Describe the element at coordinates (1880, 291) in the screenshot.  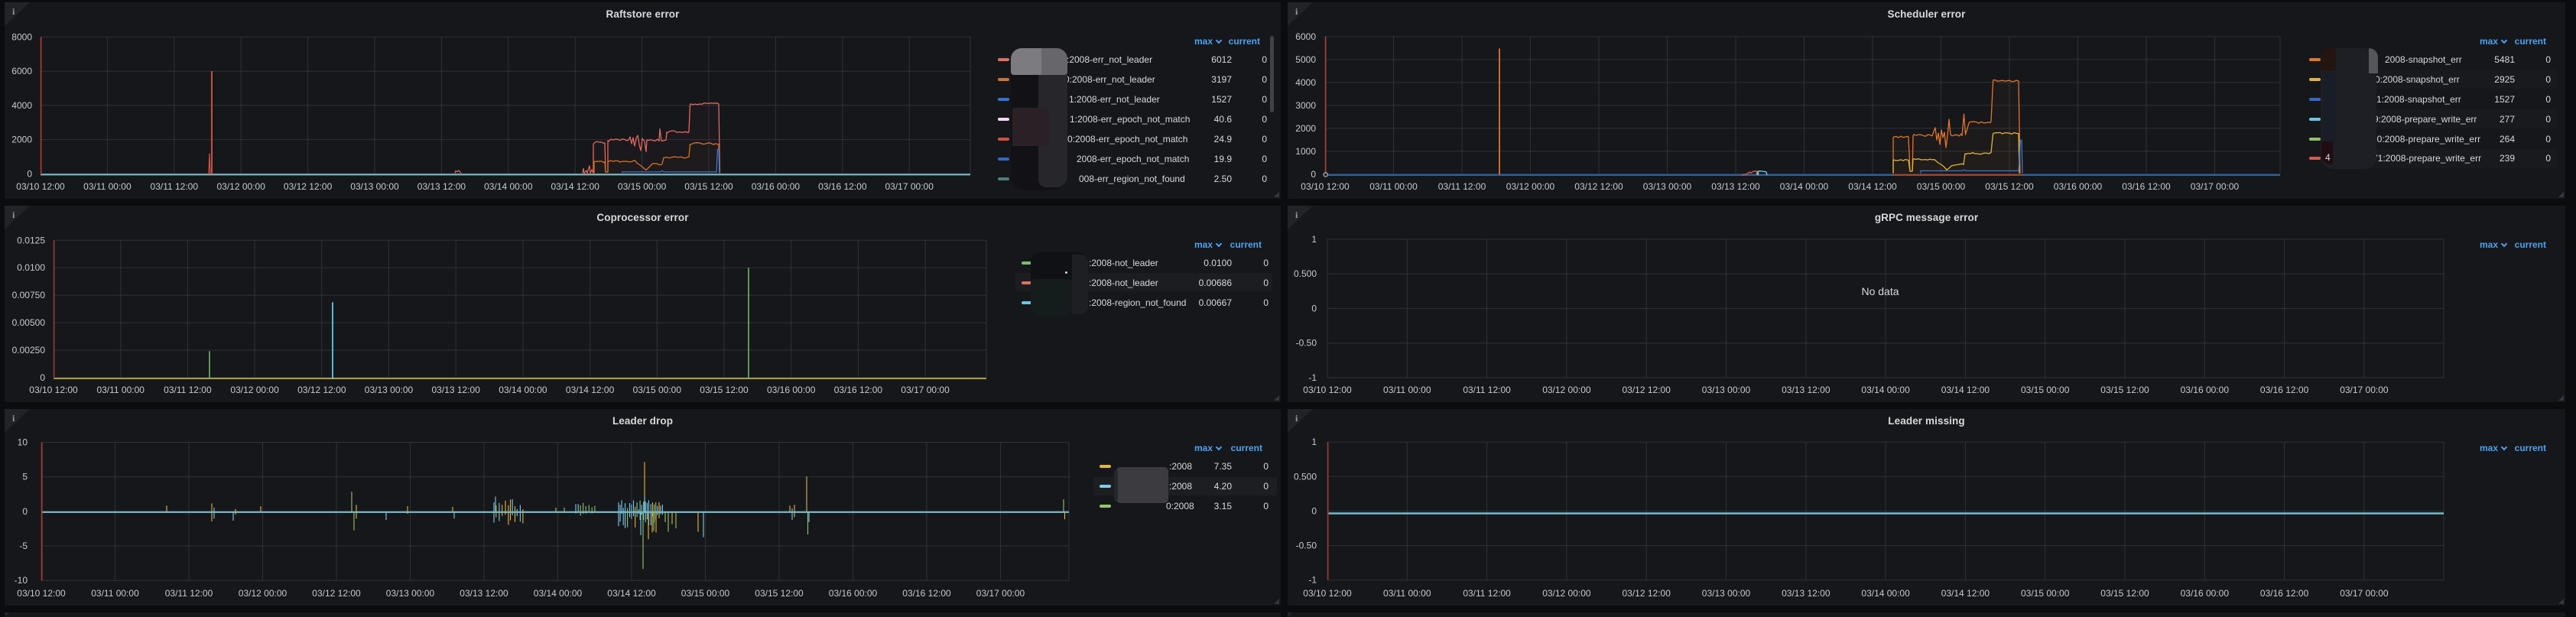
I see `svg-text: No data` at that location.